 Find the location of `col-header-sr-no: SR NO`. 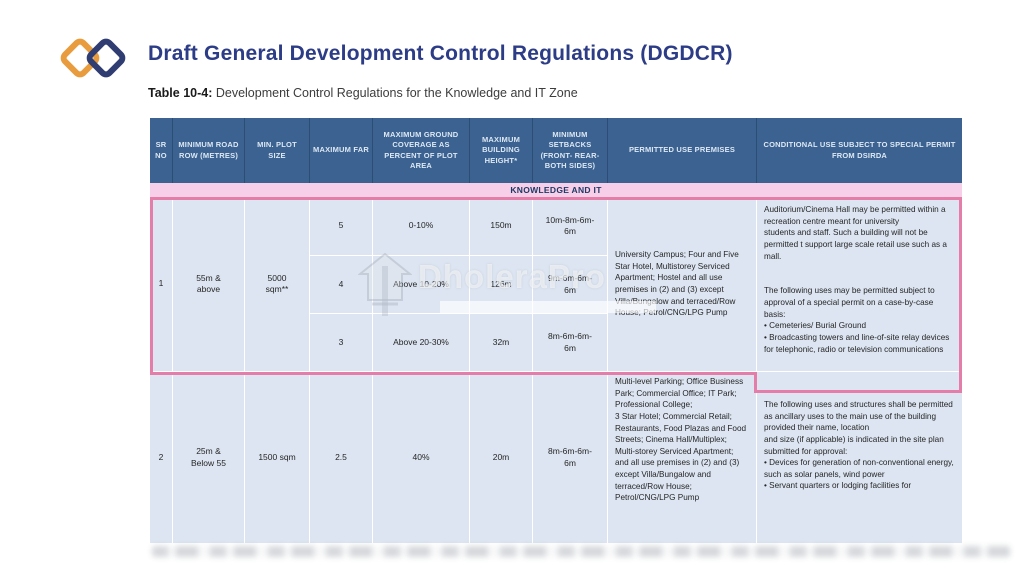

col-header-sr-no: SR NO is located at coordinates (161, 150).